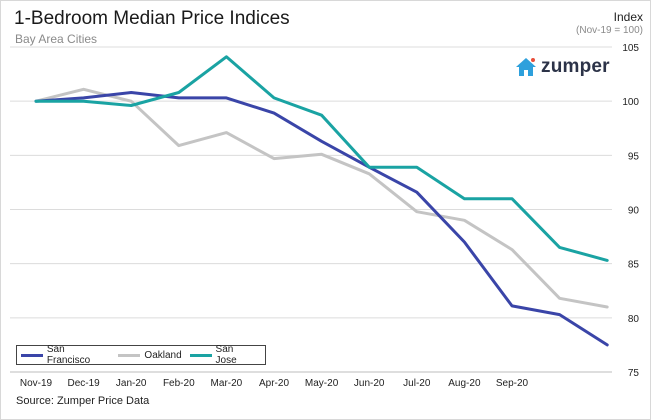  What do you see at coordinates (83, 401) in the screenshot?
I see `source-note: Source: Zumper Price Data` at bounding box center [83, 401].